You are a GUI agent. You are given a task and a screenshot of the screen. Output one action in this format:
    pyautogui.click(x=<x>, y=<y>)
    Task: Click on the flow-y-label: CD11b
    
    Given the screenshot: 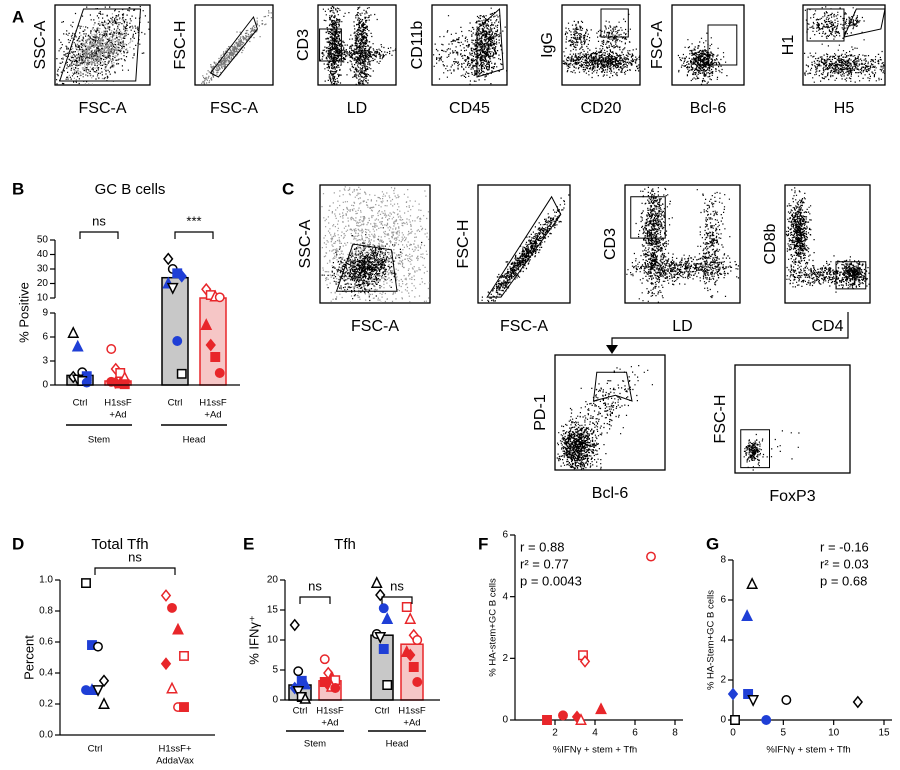 What is the action you would take?
    pyautogui.click(x=417, y=45)
    